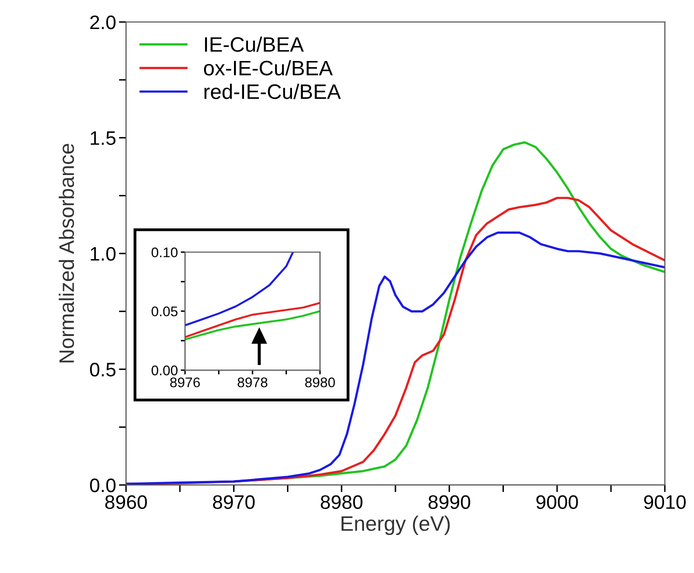 The image size is (694, 573). Describe the element at coordinates (66, 253) in the screenshot. I see `y-axis-title: Normalized Absorbance` at that location.